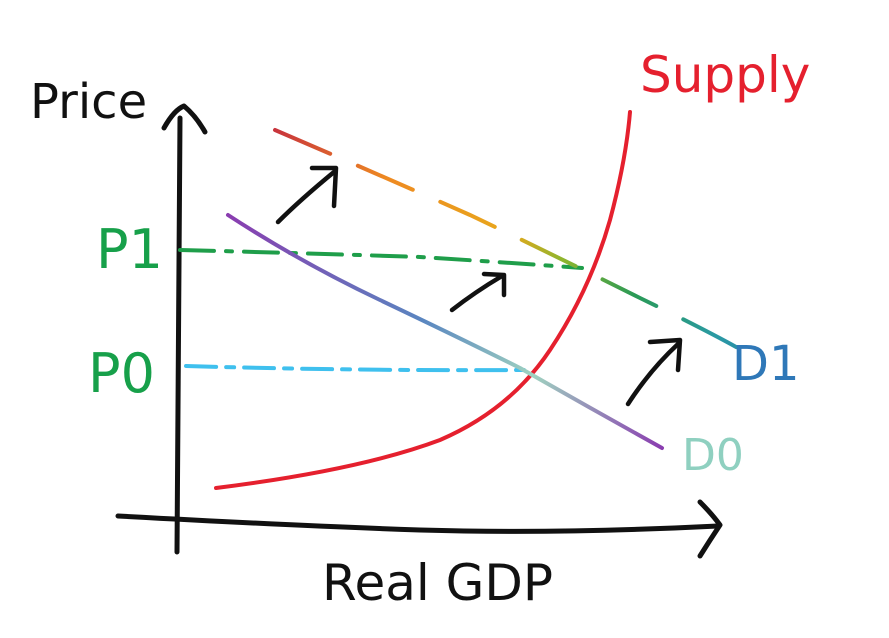 The height and width of the screenshot is (638, 889). I want to click on demand-d1-label: D1, so click(766, 364).